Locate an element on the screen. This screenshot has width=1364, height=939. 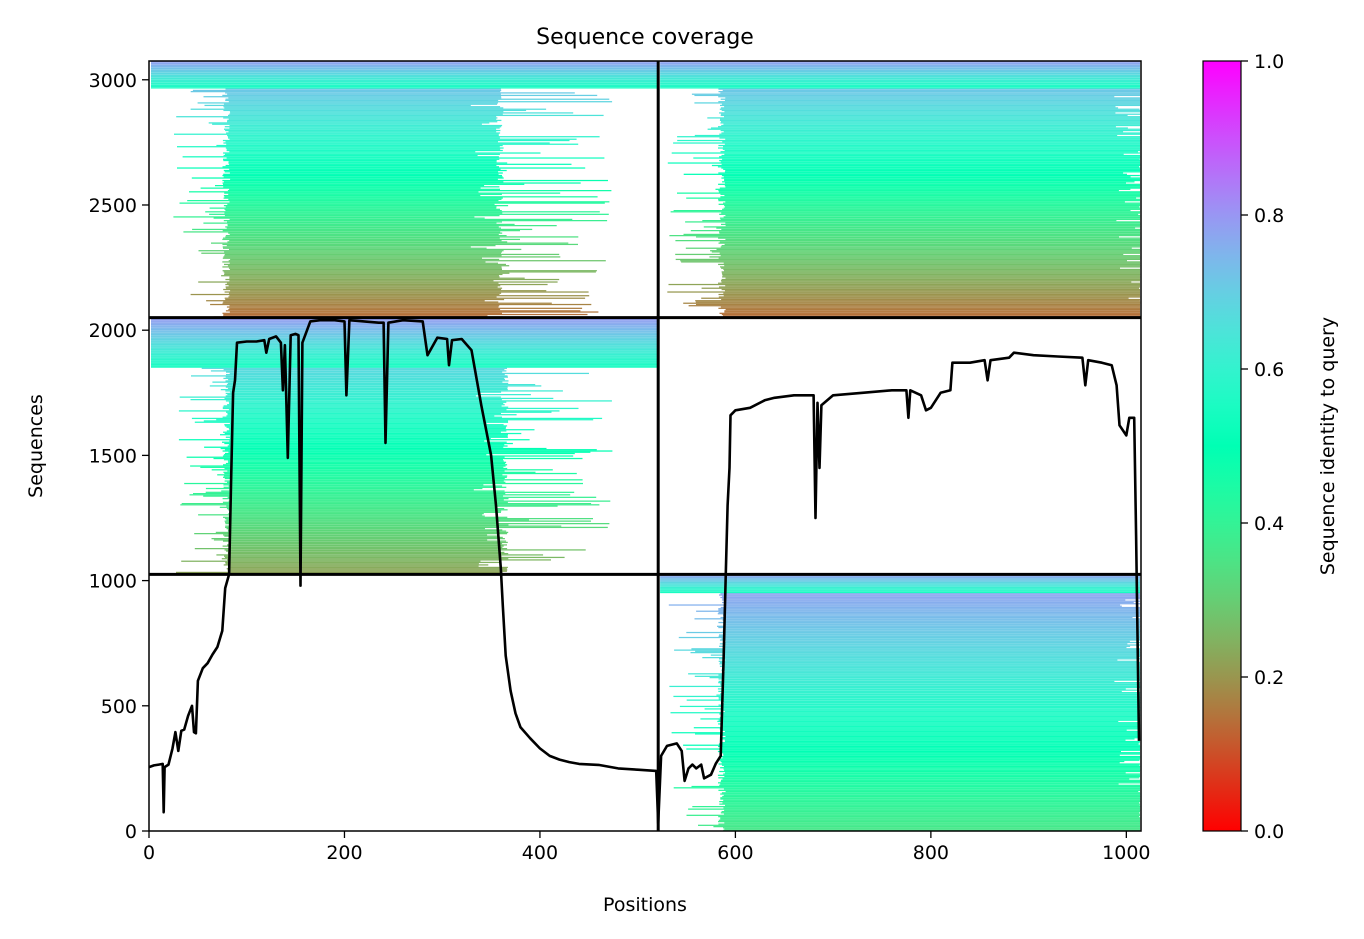
y-tick-label: 500 is located at coordinates (119, 707).